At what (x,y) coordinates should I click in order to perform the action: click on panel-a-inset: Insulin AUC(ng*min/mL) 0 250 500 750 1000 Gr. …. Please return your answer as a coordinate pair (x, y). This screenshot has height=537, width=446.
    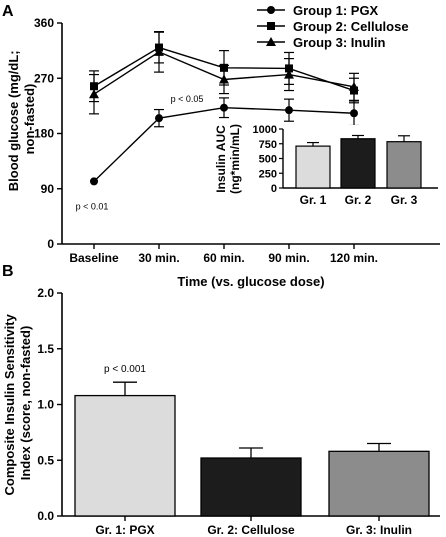
    Looking at the image, I should click on (326, 165).